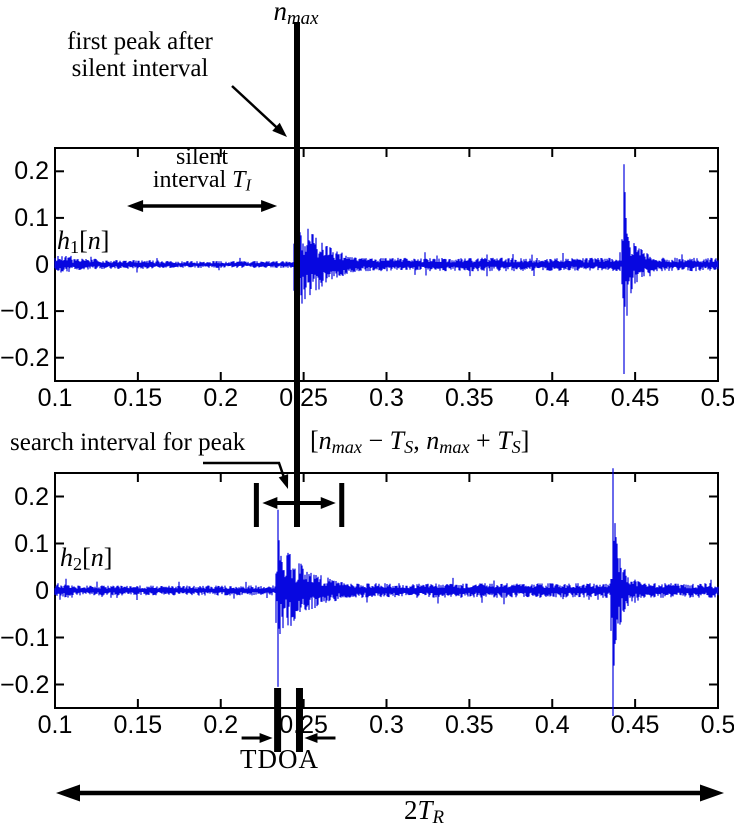 The image size is (734, 830). I want to click on first-peak-annotation: first peak after silent interval, so click(140, 55).